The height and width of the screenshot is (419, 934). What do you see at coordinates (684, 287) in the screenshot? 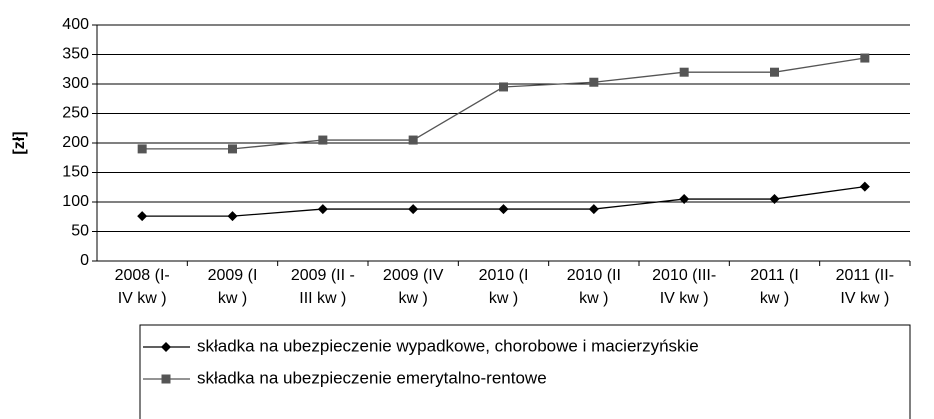
I see `x-tick-label: 2010 (III-IV kw )` at bounding box center [684, 287].